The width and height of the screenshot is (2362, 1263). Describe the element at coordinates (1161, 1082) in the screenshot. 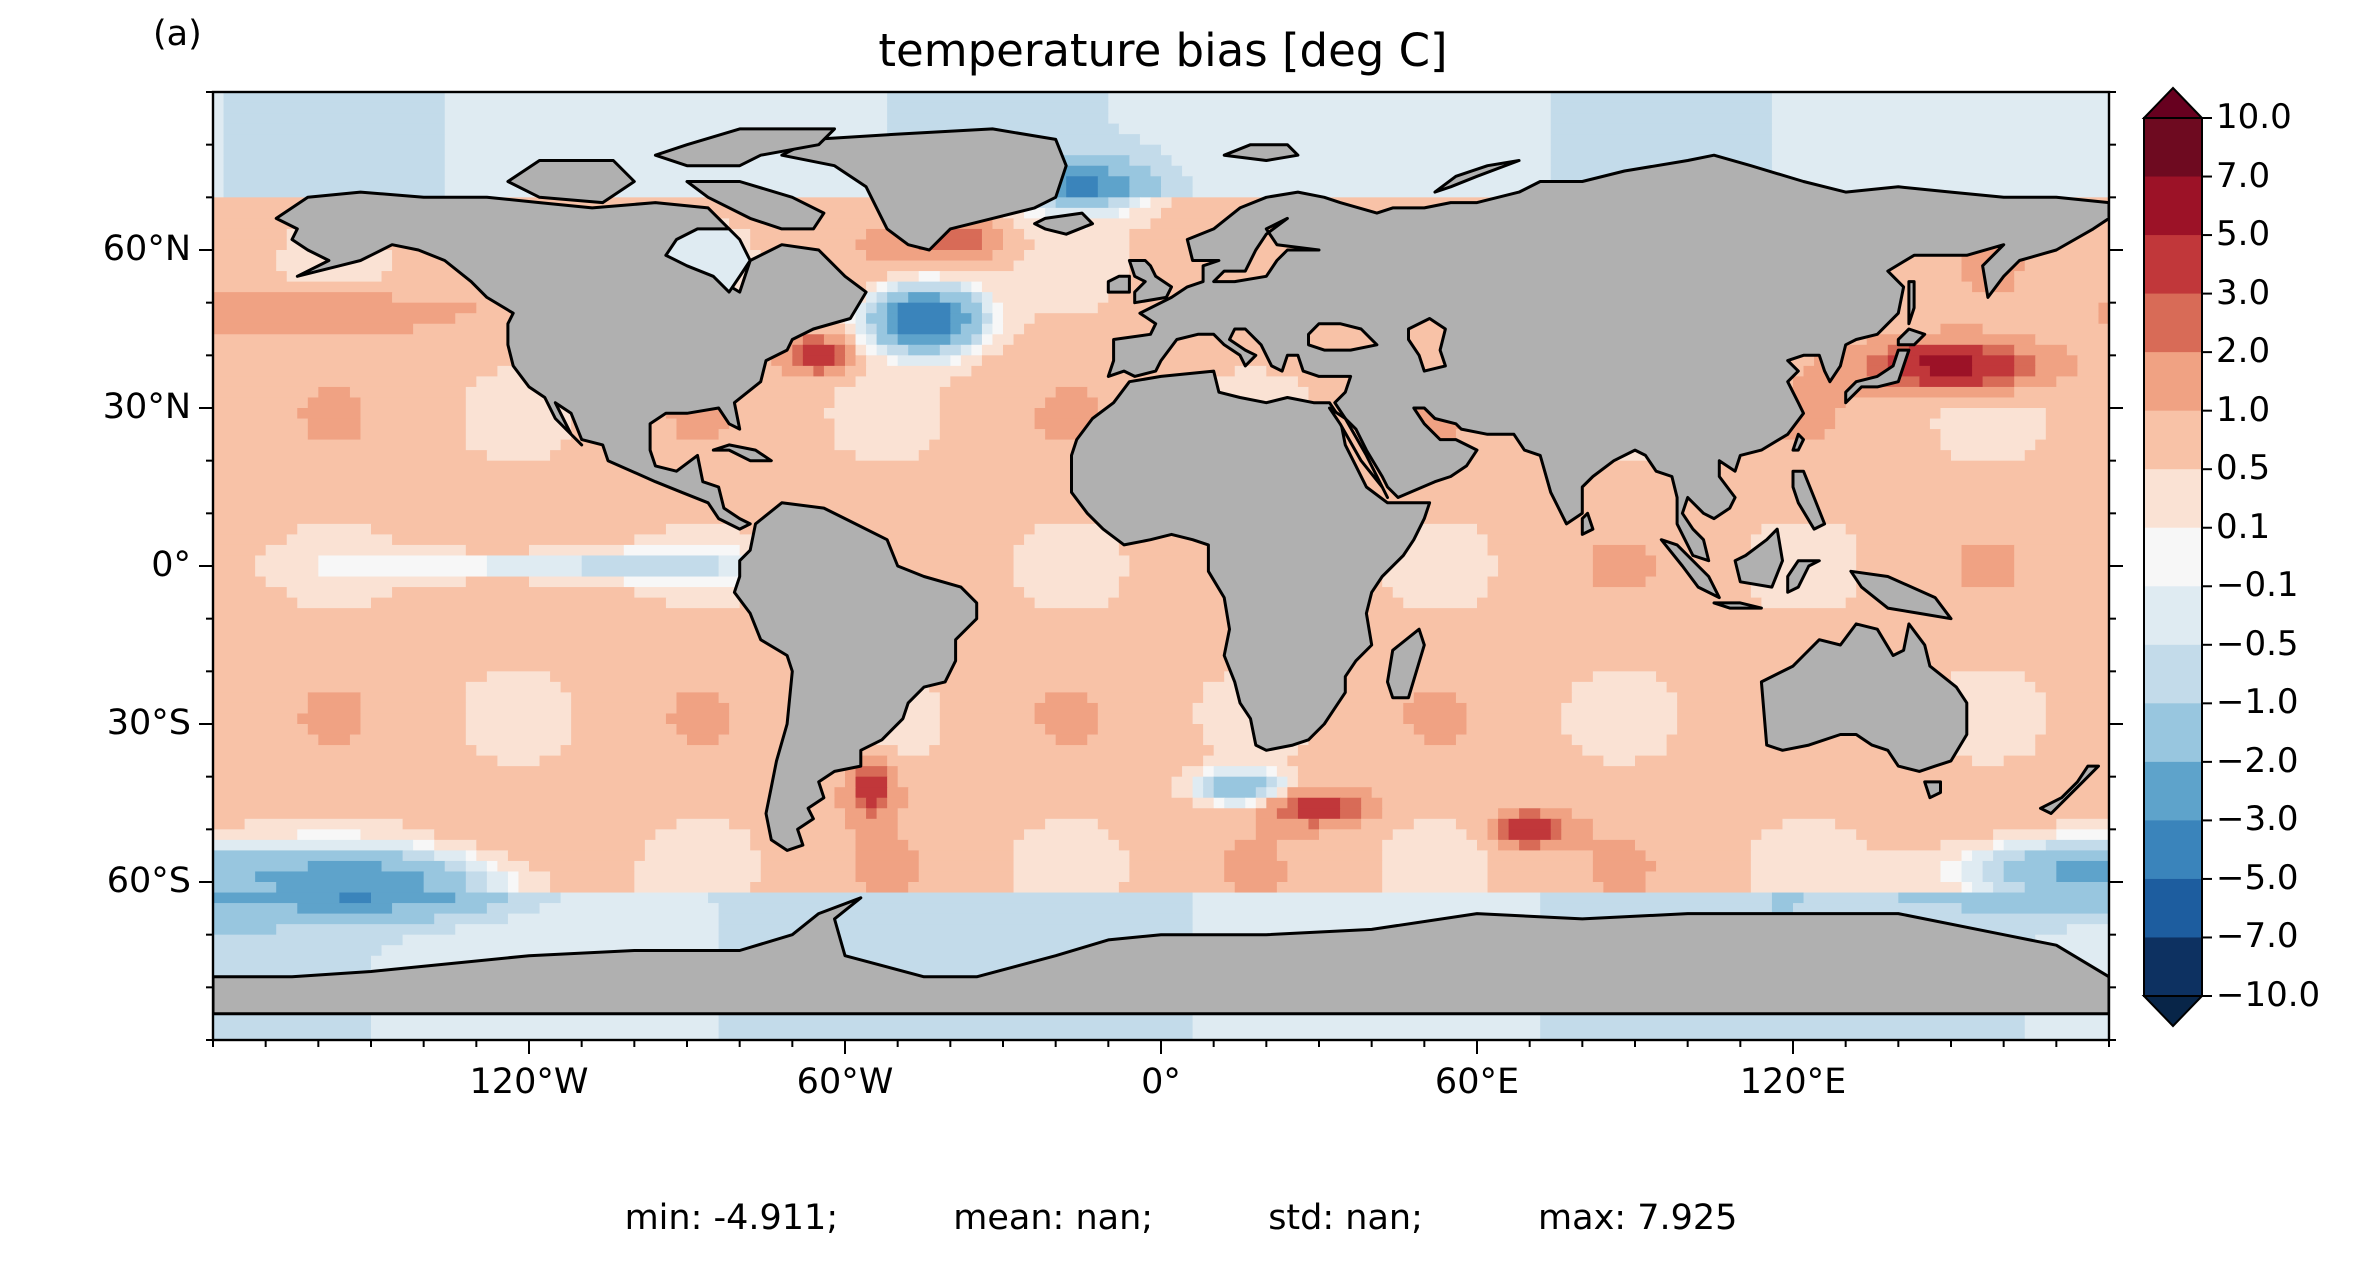

I see `lon-tick-label: 0°` at that location.